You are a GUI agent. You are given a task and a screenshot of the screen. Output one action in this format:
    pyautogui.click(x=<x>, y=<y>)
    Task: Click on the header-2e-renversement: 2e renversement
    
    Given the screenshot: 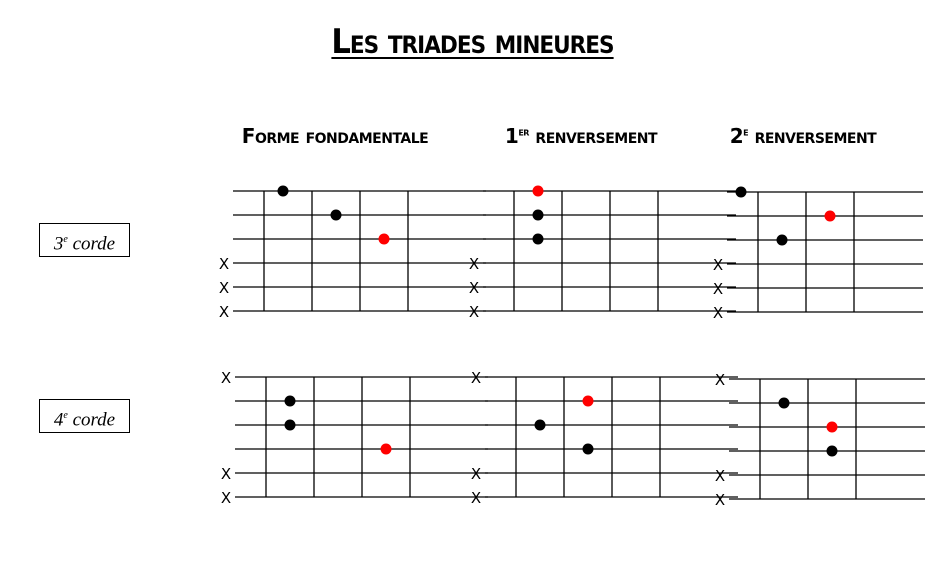 What is the action you would take?
    pyautogui.click(x=803, y=136)
    